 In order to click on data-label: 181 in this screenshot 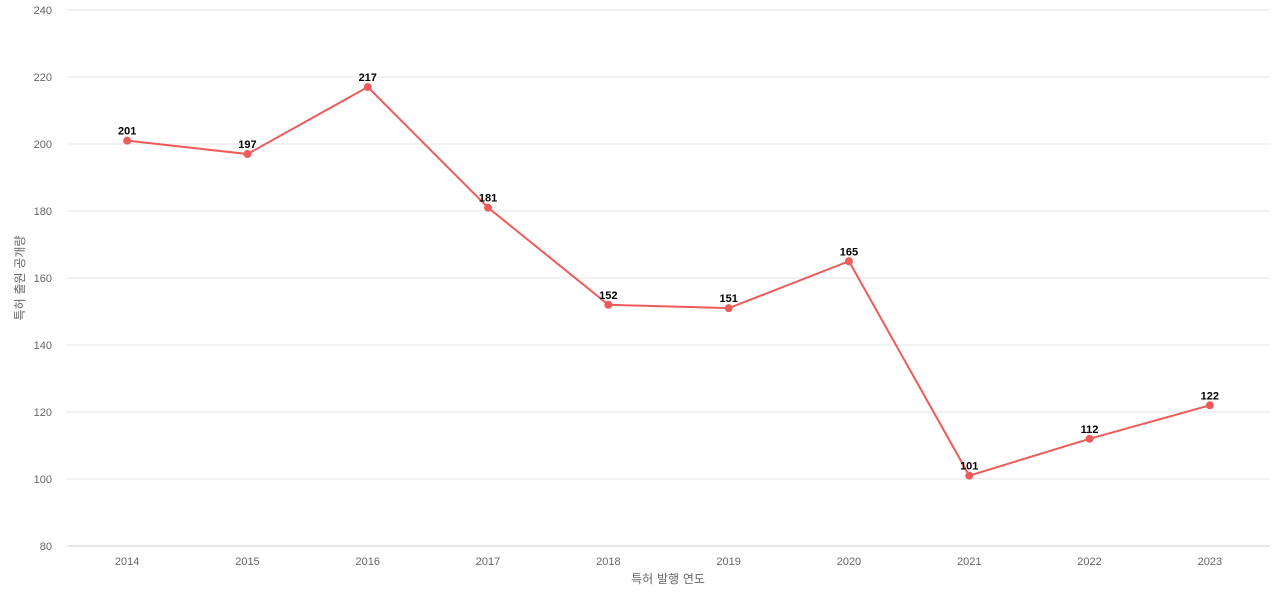, I will do `click(488, 199)`.